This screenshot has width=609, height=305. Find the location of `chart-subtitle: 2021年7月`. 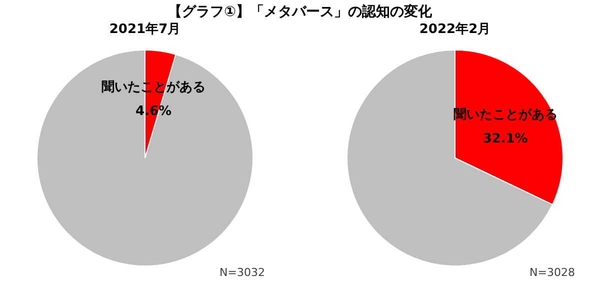

chart-subtitle: 2021年7月 is located at coordinates (145, 29).